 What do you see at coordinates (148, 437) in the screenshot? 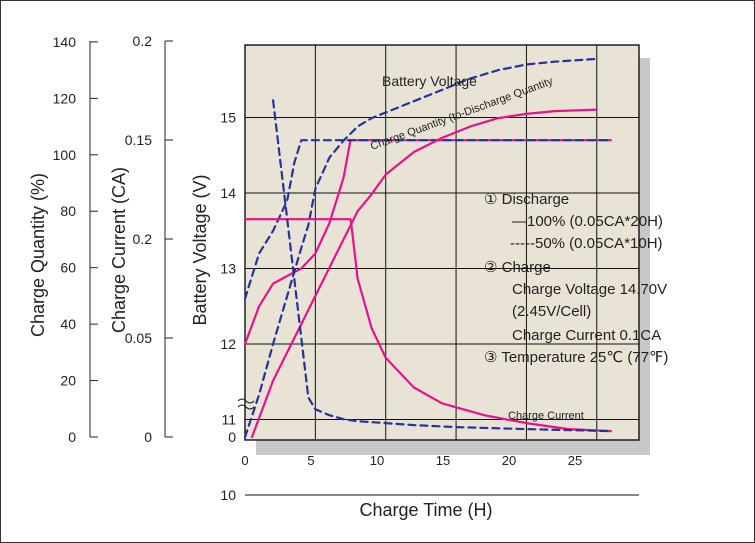
I see `charge-current-tick-label: 0` at bounding box center [148, 437].